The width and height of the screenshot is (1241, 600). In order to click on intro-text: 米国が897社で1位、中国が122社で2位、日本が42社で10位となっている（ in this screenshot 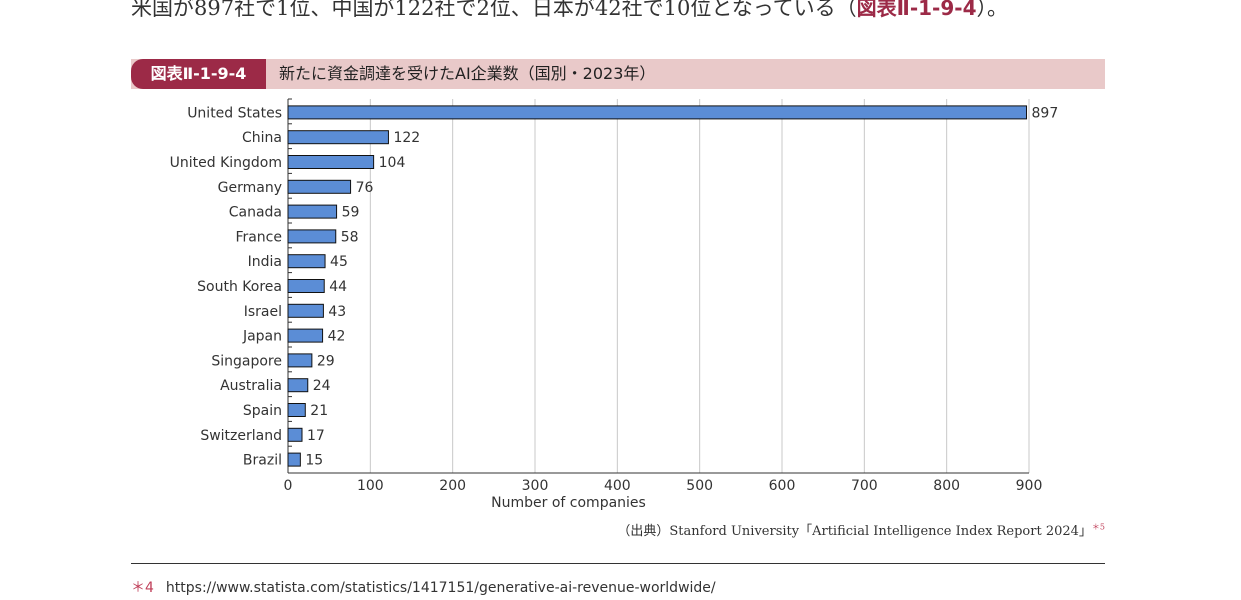, I will do `click(494, 10)`.